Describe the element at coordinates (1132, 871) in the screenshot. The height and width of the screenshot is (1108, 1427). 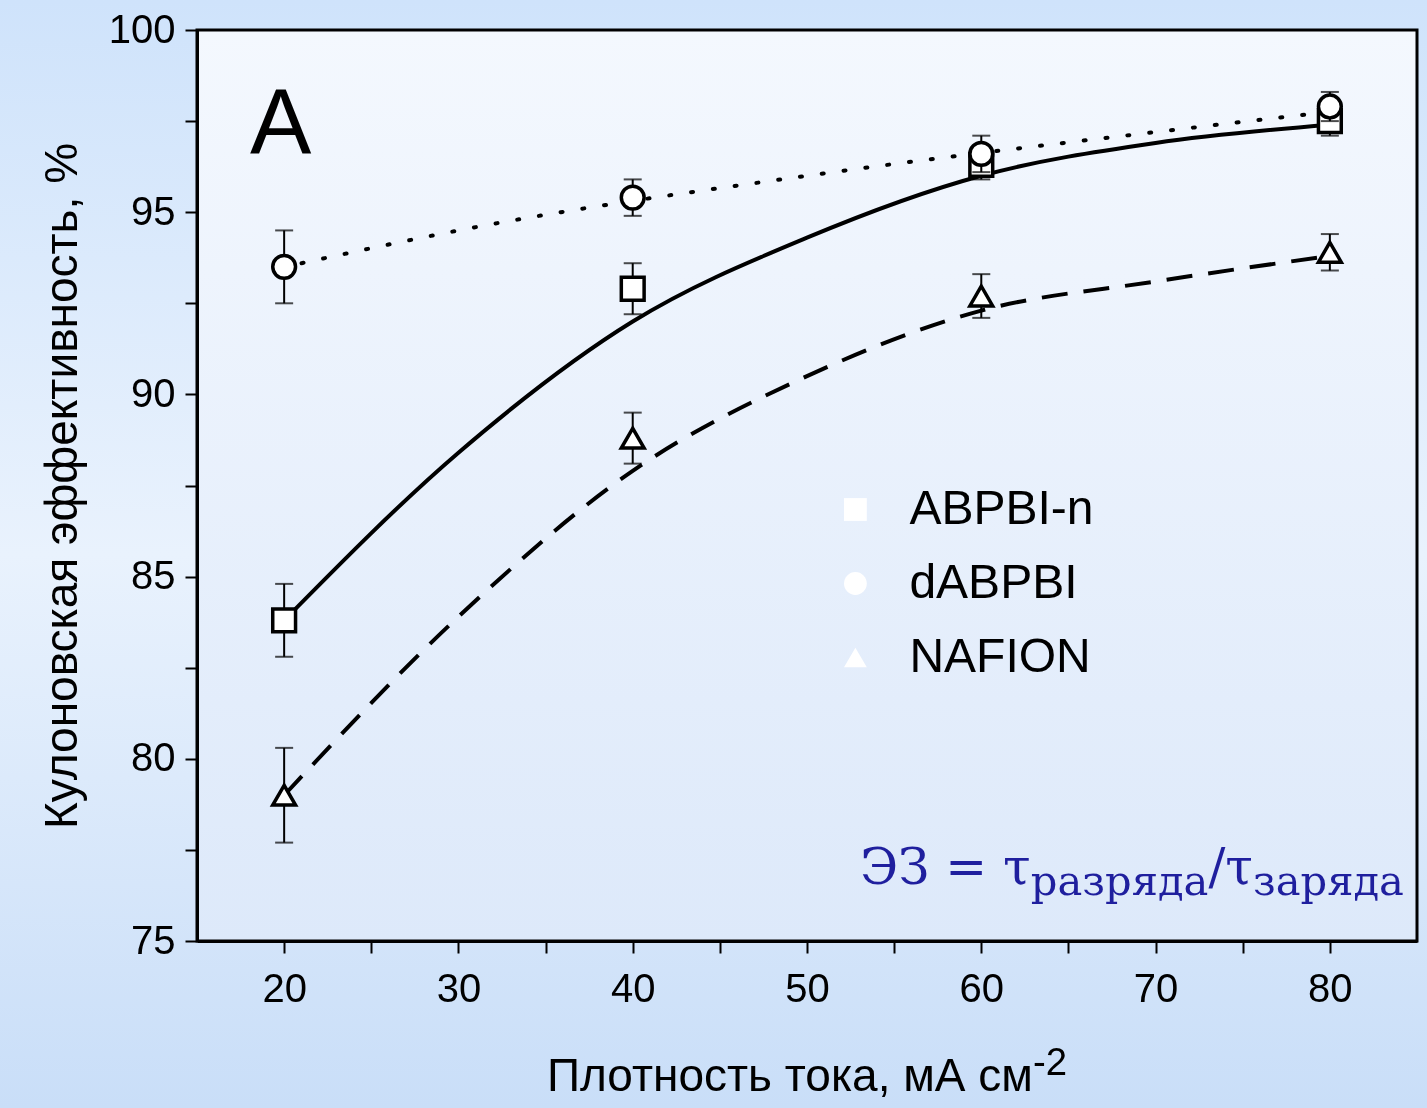
I see `annotation: ЭЗ = τ$_{разряда}$/τ$_{заряда}$` at that location.